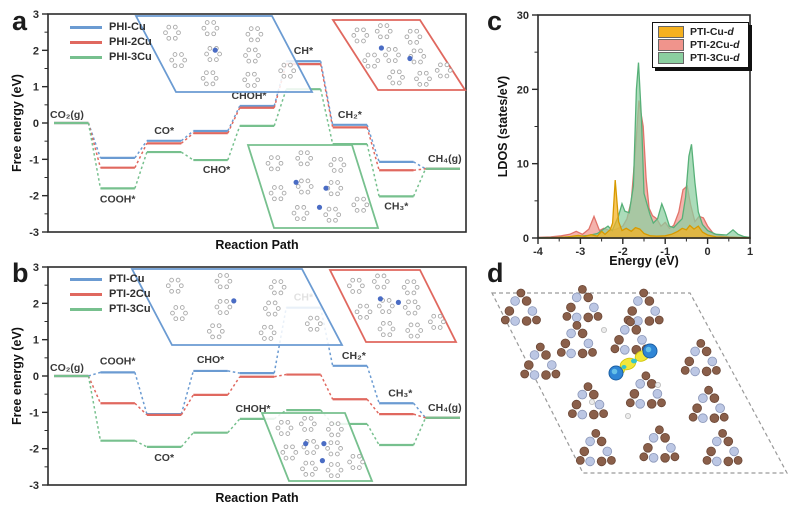 Image resolution: width=800 pixels, height=514 pixels. What do you see at coordinates (36, 304) in the screenshot?
I see `y-tick-label: 2` at bounding box center [36, 304].